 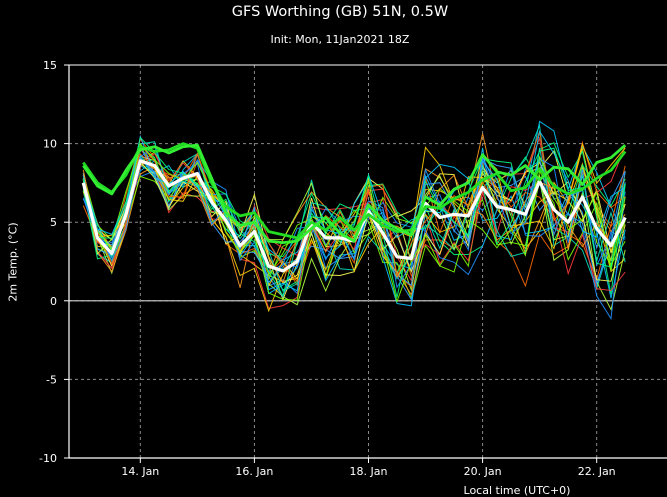 What do you see at coordinates (517, 490) in the screenshot?
I see `x-axis-label: Local time (UTC+0)` at bounding box center [517, 490].